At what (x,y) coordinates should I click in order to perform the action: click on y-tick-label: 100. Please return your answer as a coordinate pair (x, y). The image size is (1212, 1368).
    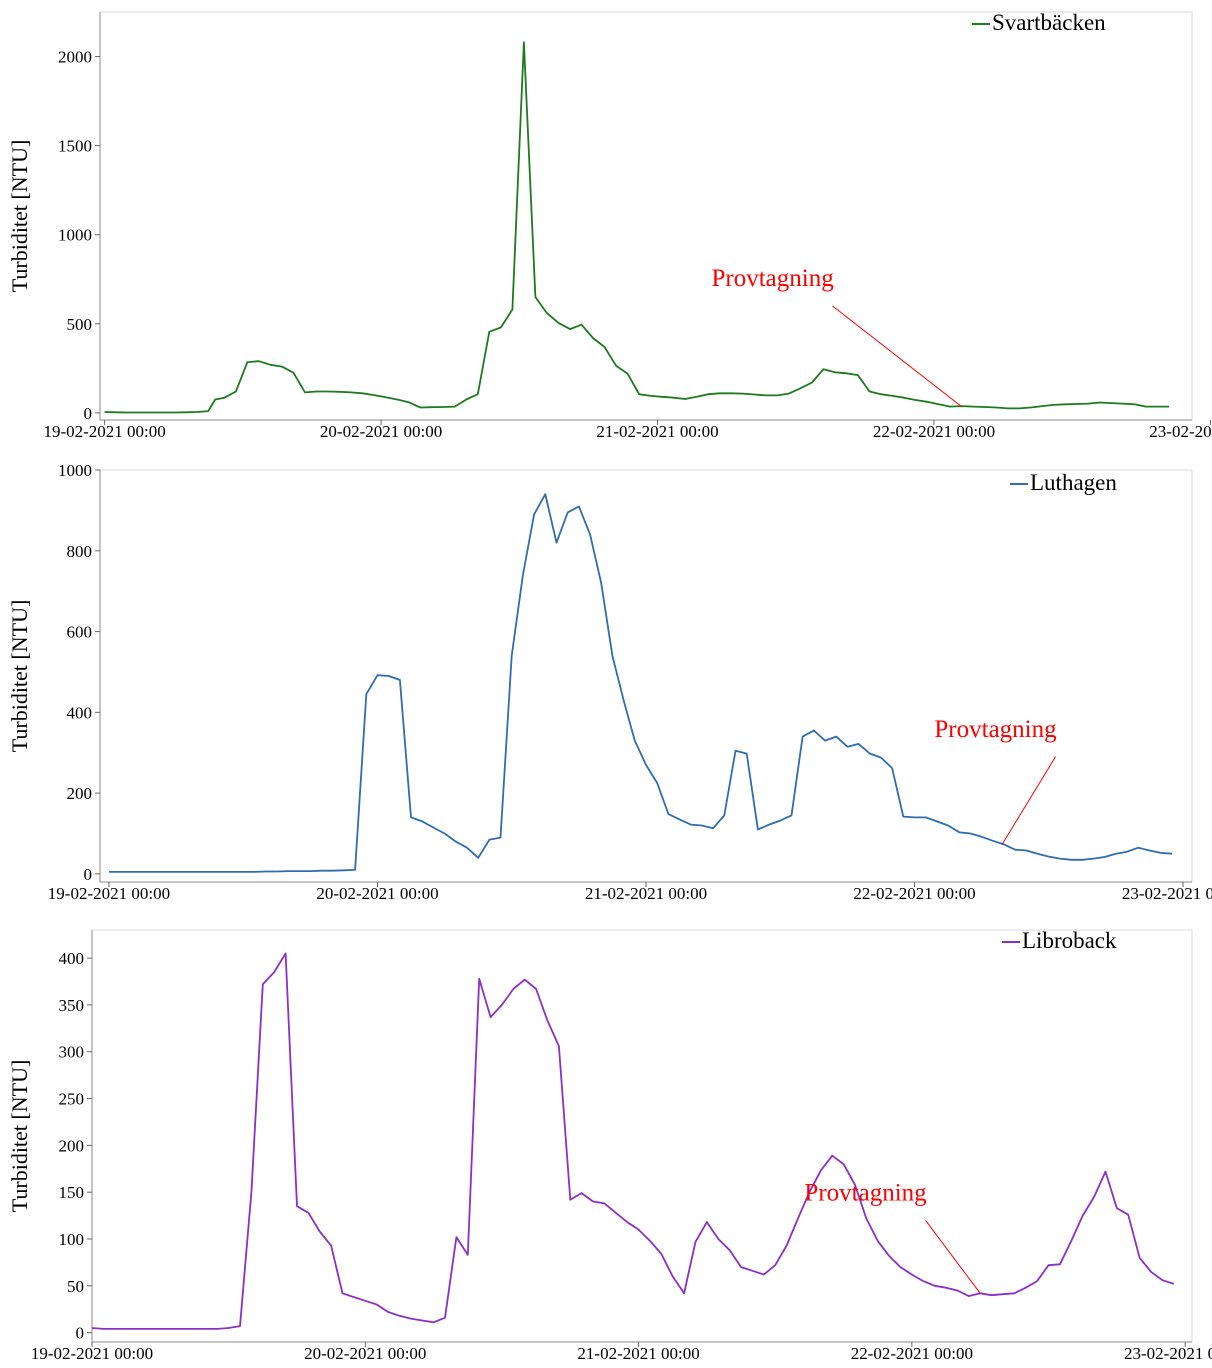
    Looking at the image, I should click on (72, 1239).